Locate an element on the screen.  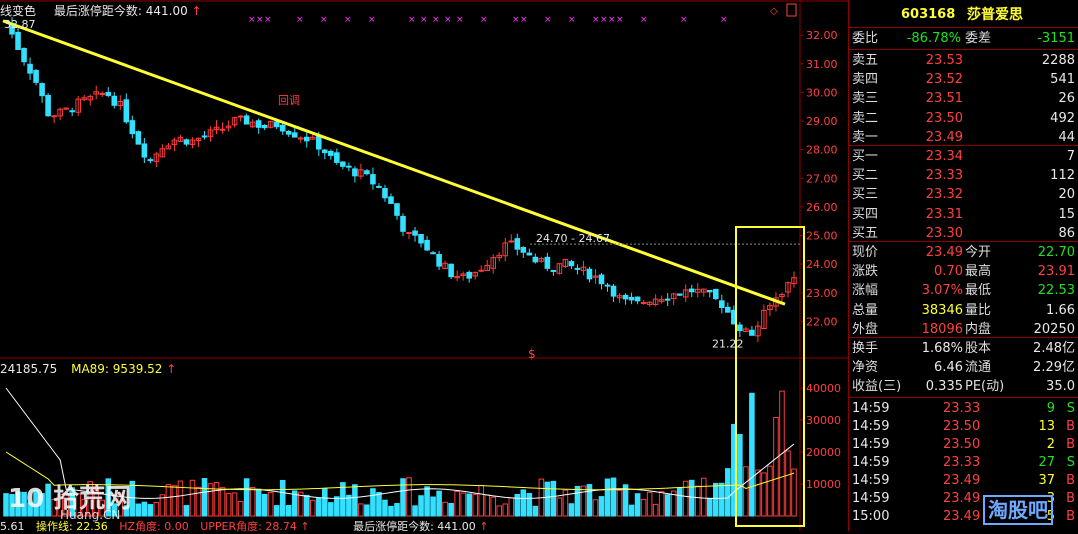
stat-label: 流通 is located at coordinates (978, 368).